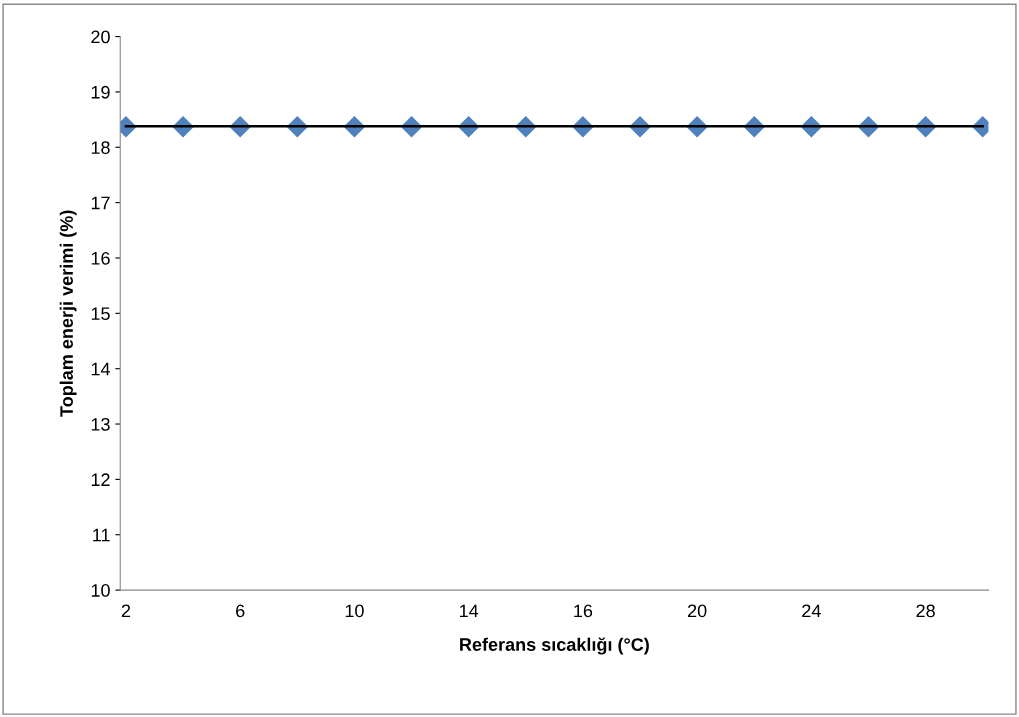 This screenshot has width=1019, height=717. Describe the element at coordinates (68, 313) in the screenshot. I see `y-axis-title: Toplam enerji verimi (%)` at that location.